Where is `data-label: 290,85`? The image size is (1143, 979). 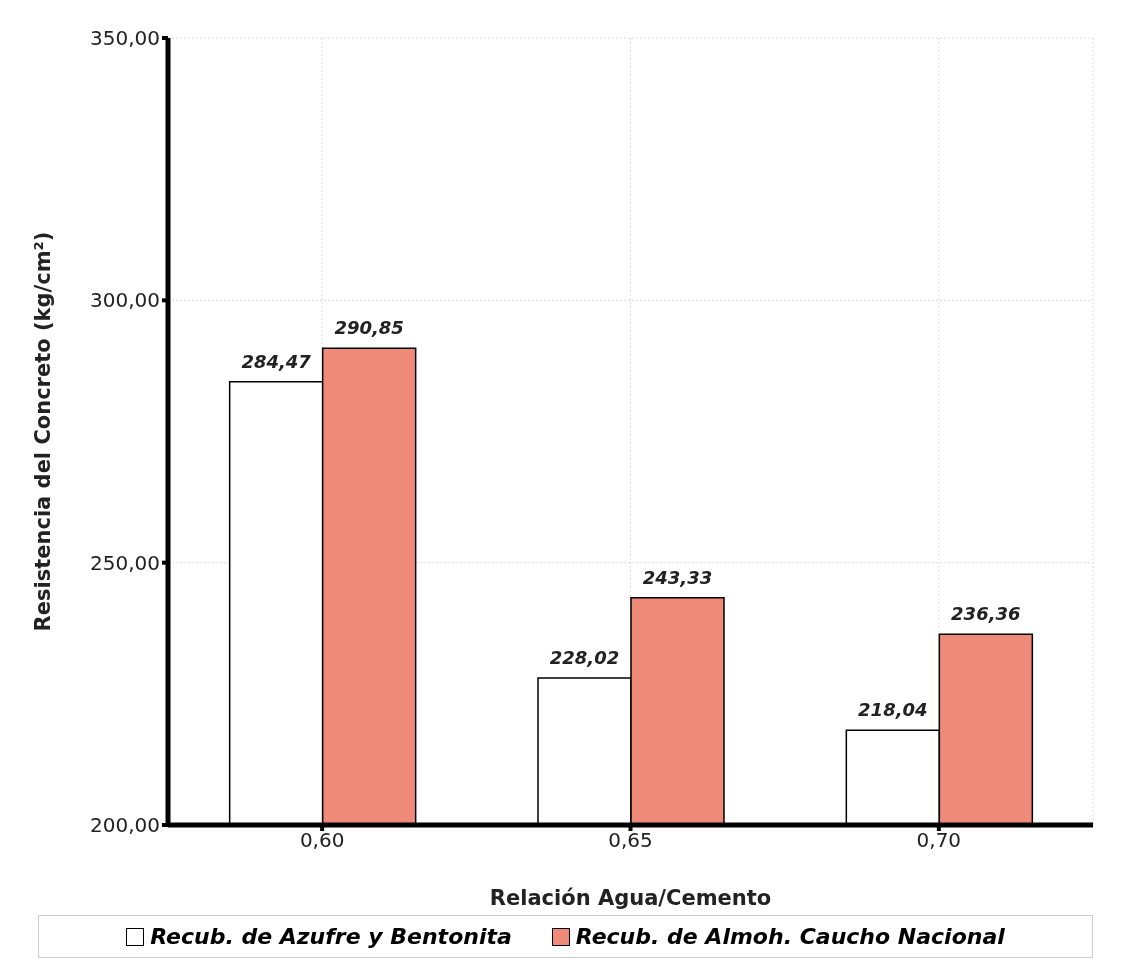
data-label: 290,85 is located at coordinates (369, 328).